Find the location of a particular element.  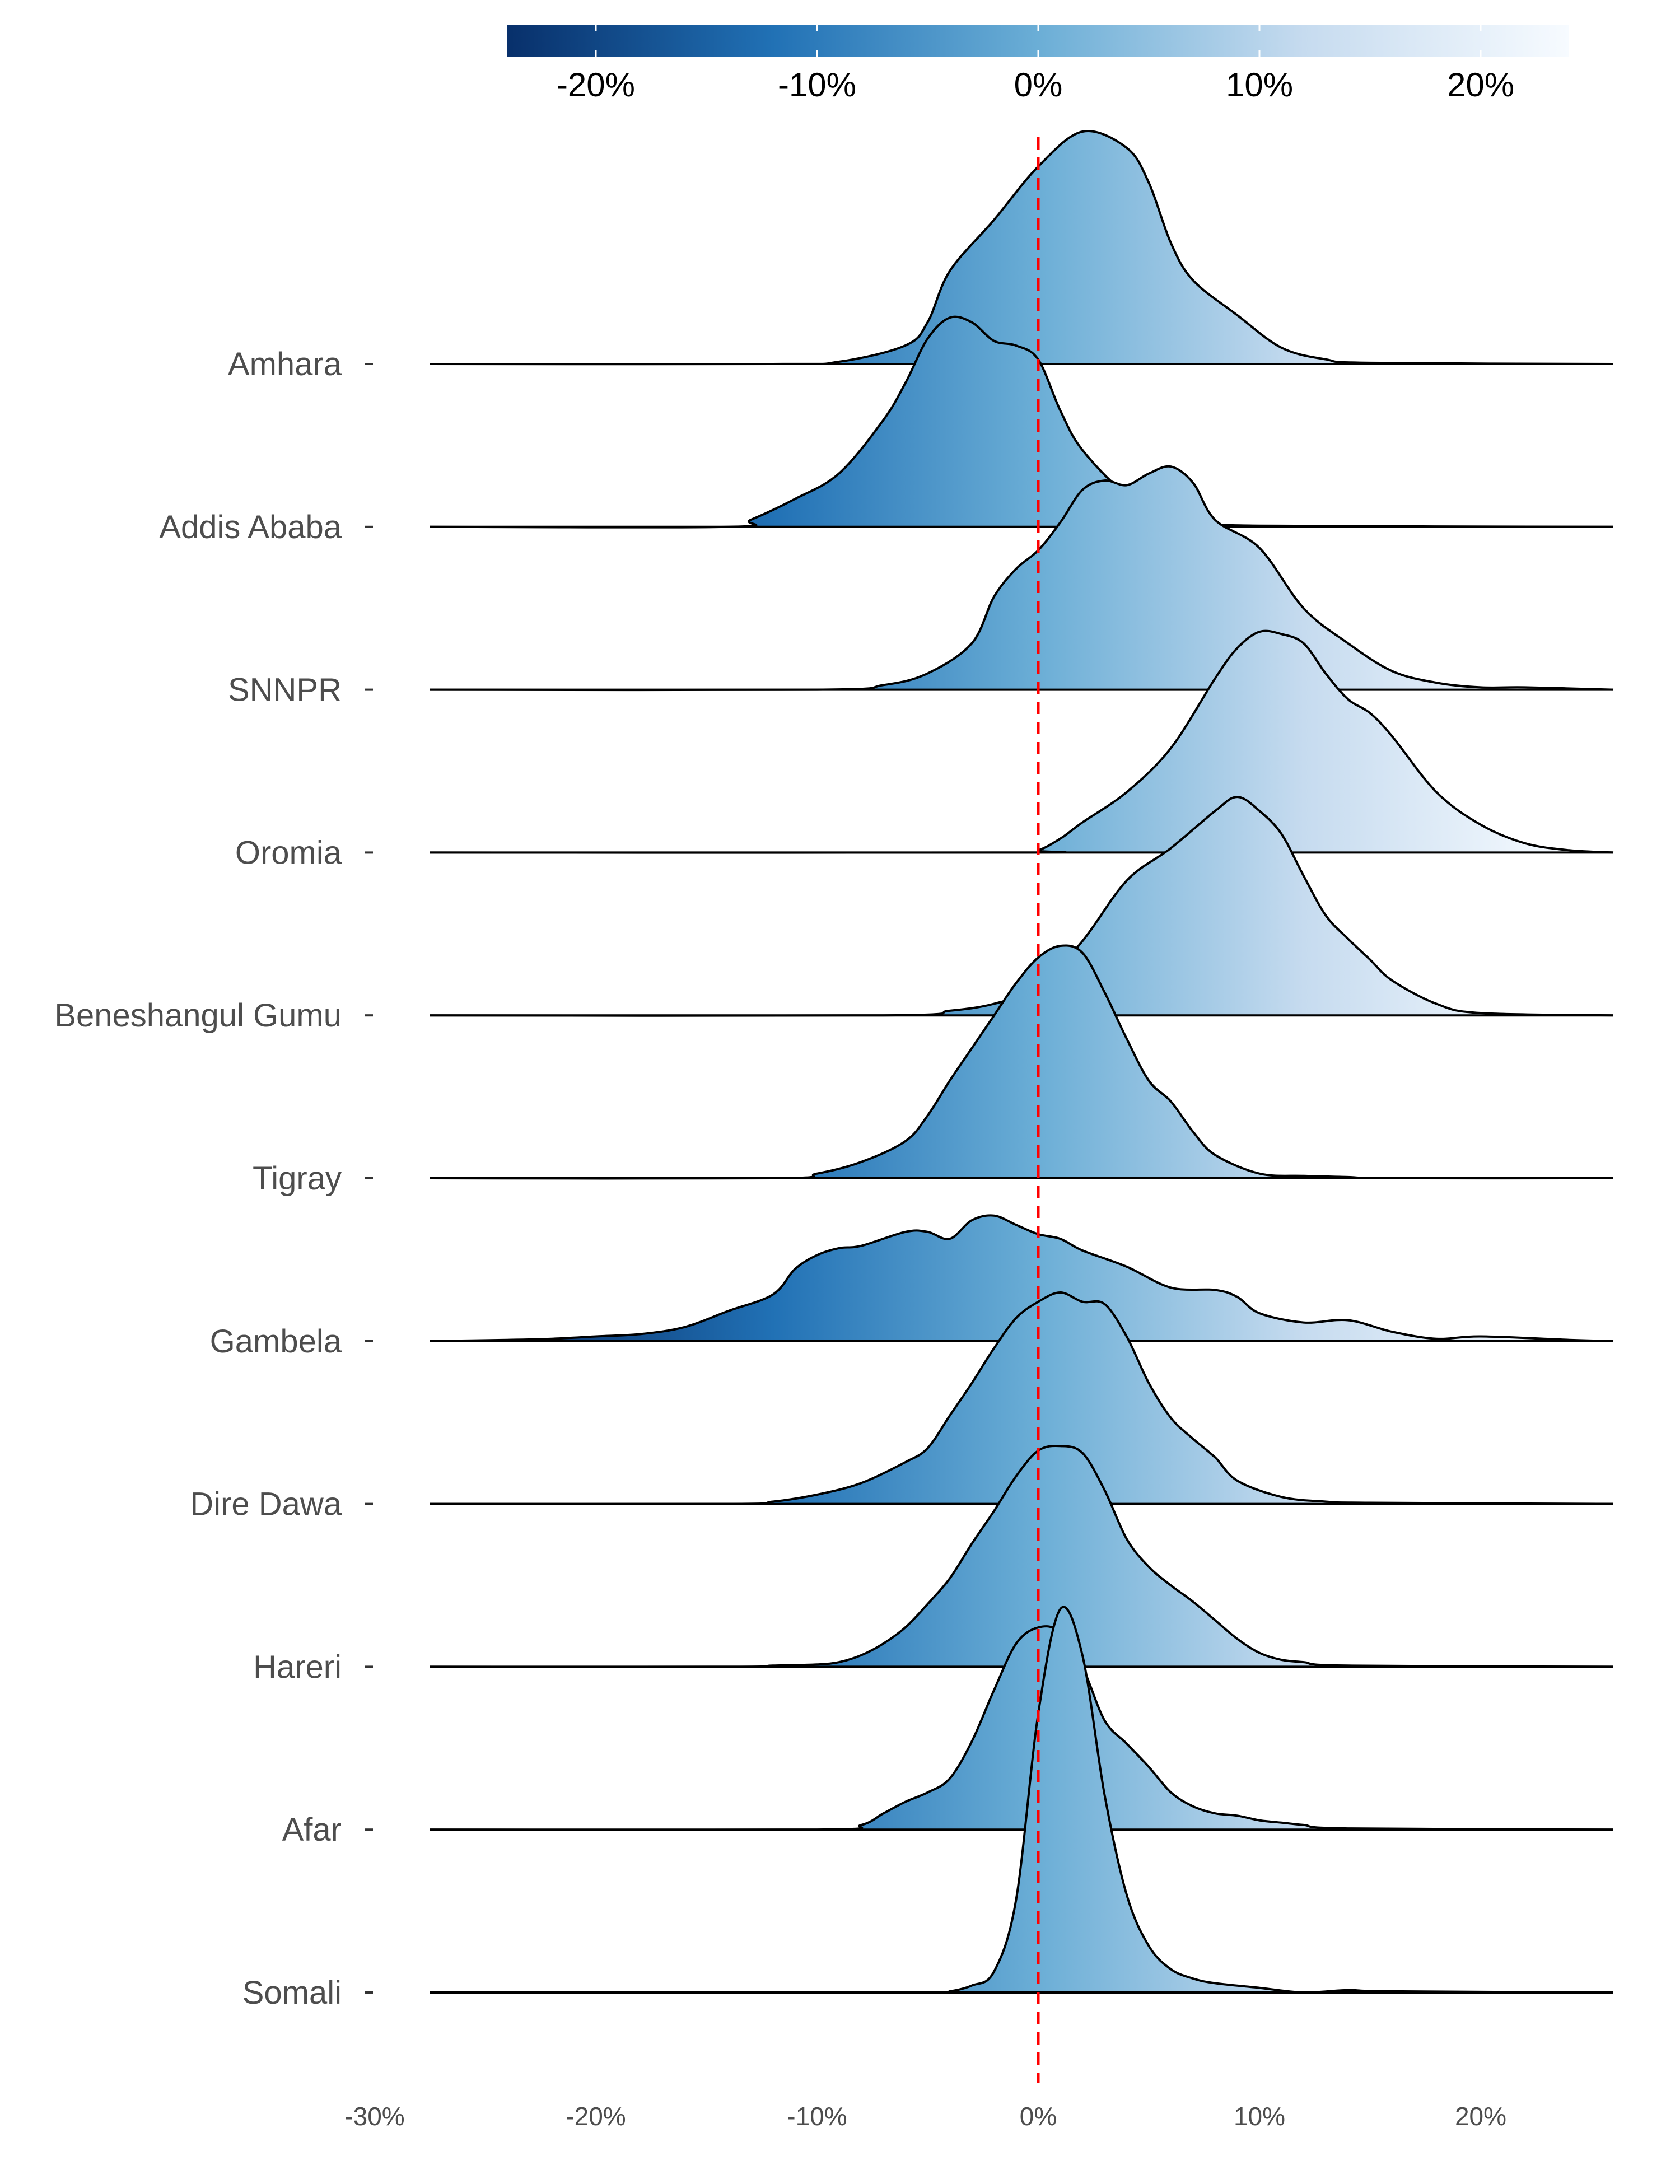

color-legend: -20% -10% 0% 10% 20% is located at coordinates (1038, 65).